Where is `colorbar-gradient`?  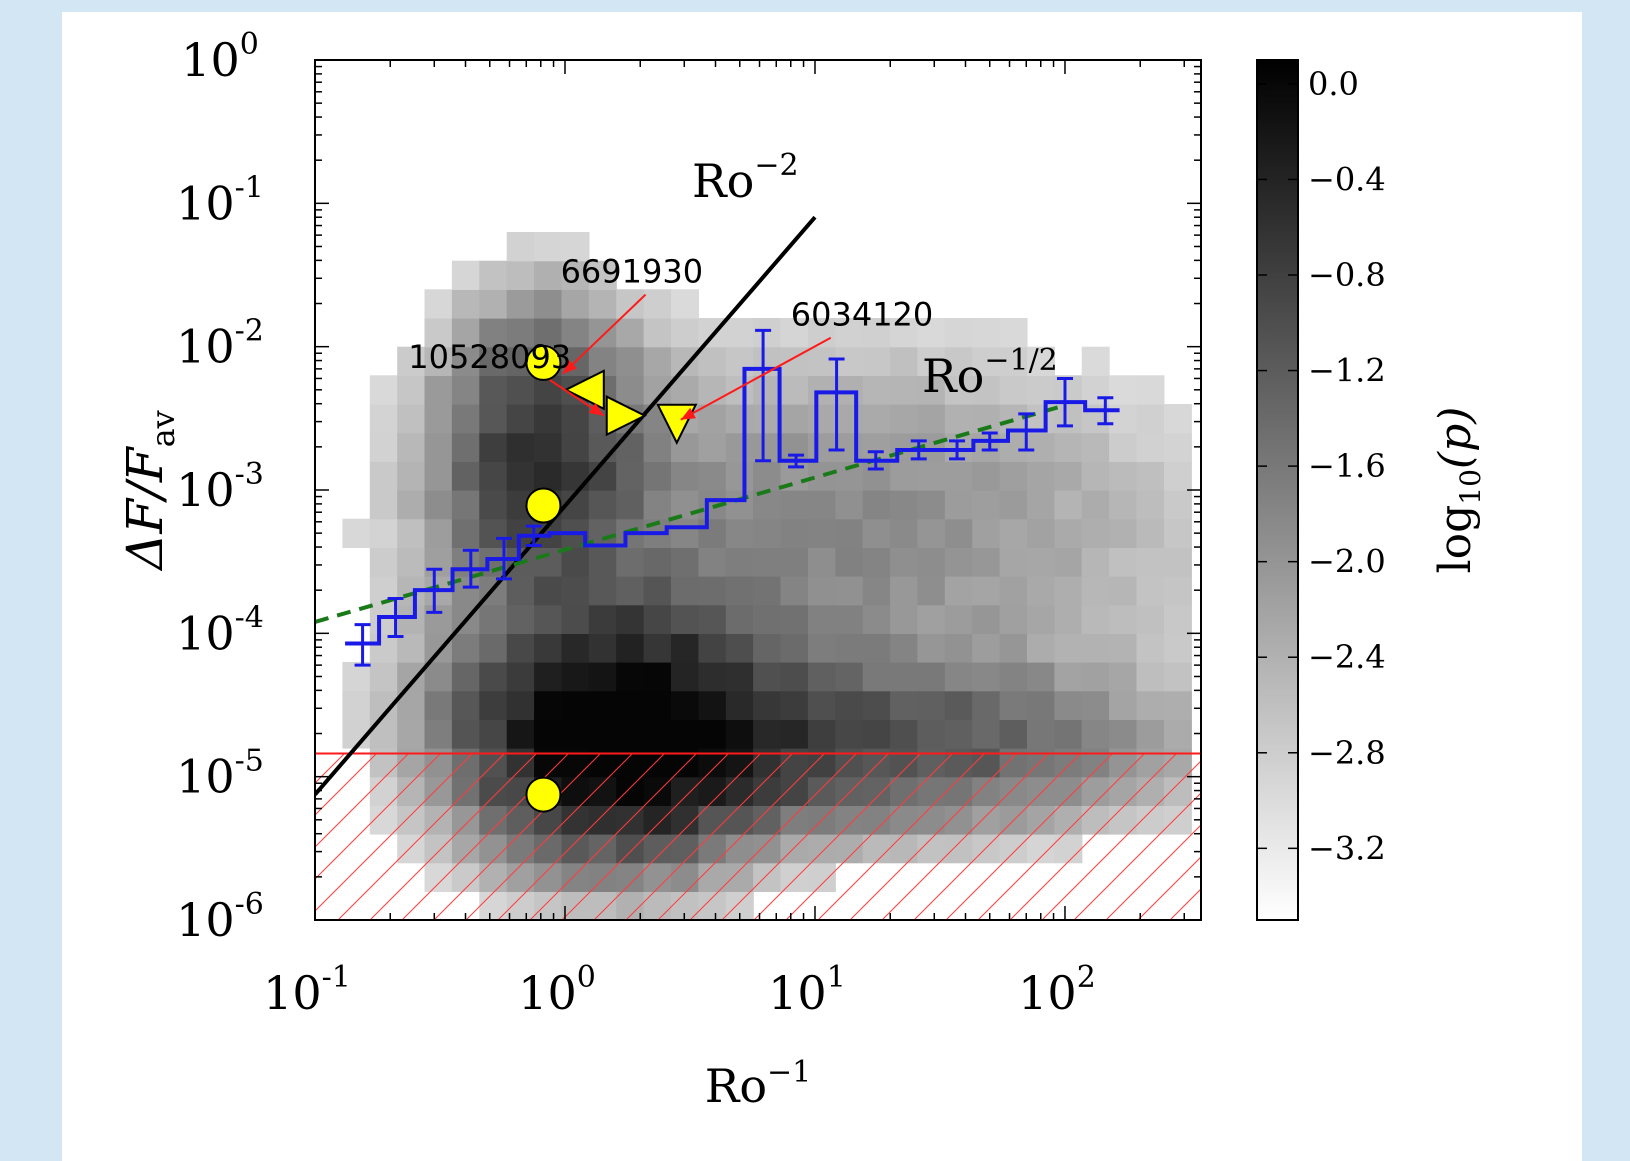 colorbar-gradient is located at coordinates (1277, 490).